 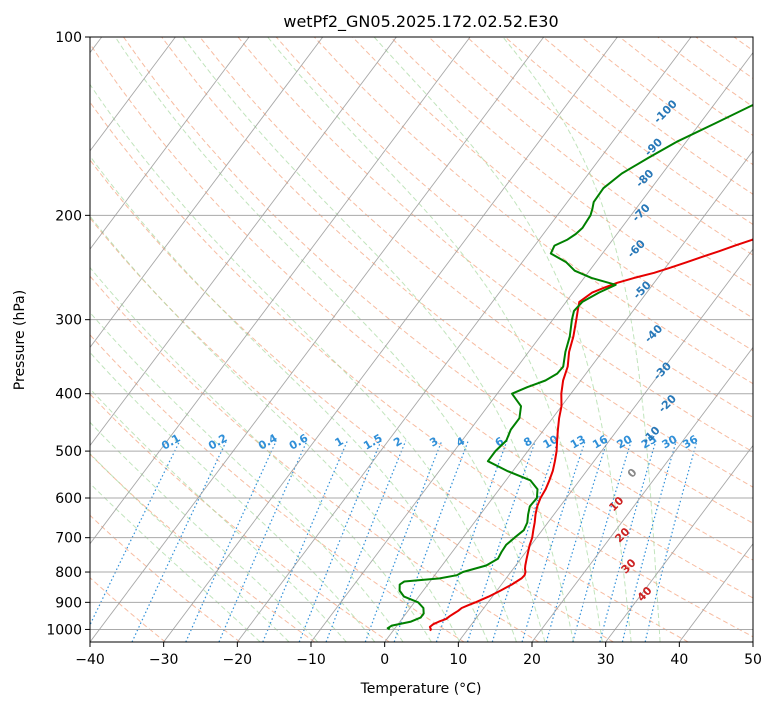 What do you see at coordinates (268, 441) in the screenshot?
I see `mixing-ratio-label: 0.4` at bounding box center [268, 441].